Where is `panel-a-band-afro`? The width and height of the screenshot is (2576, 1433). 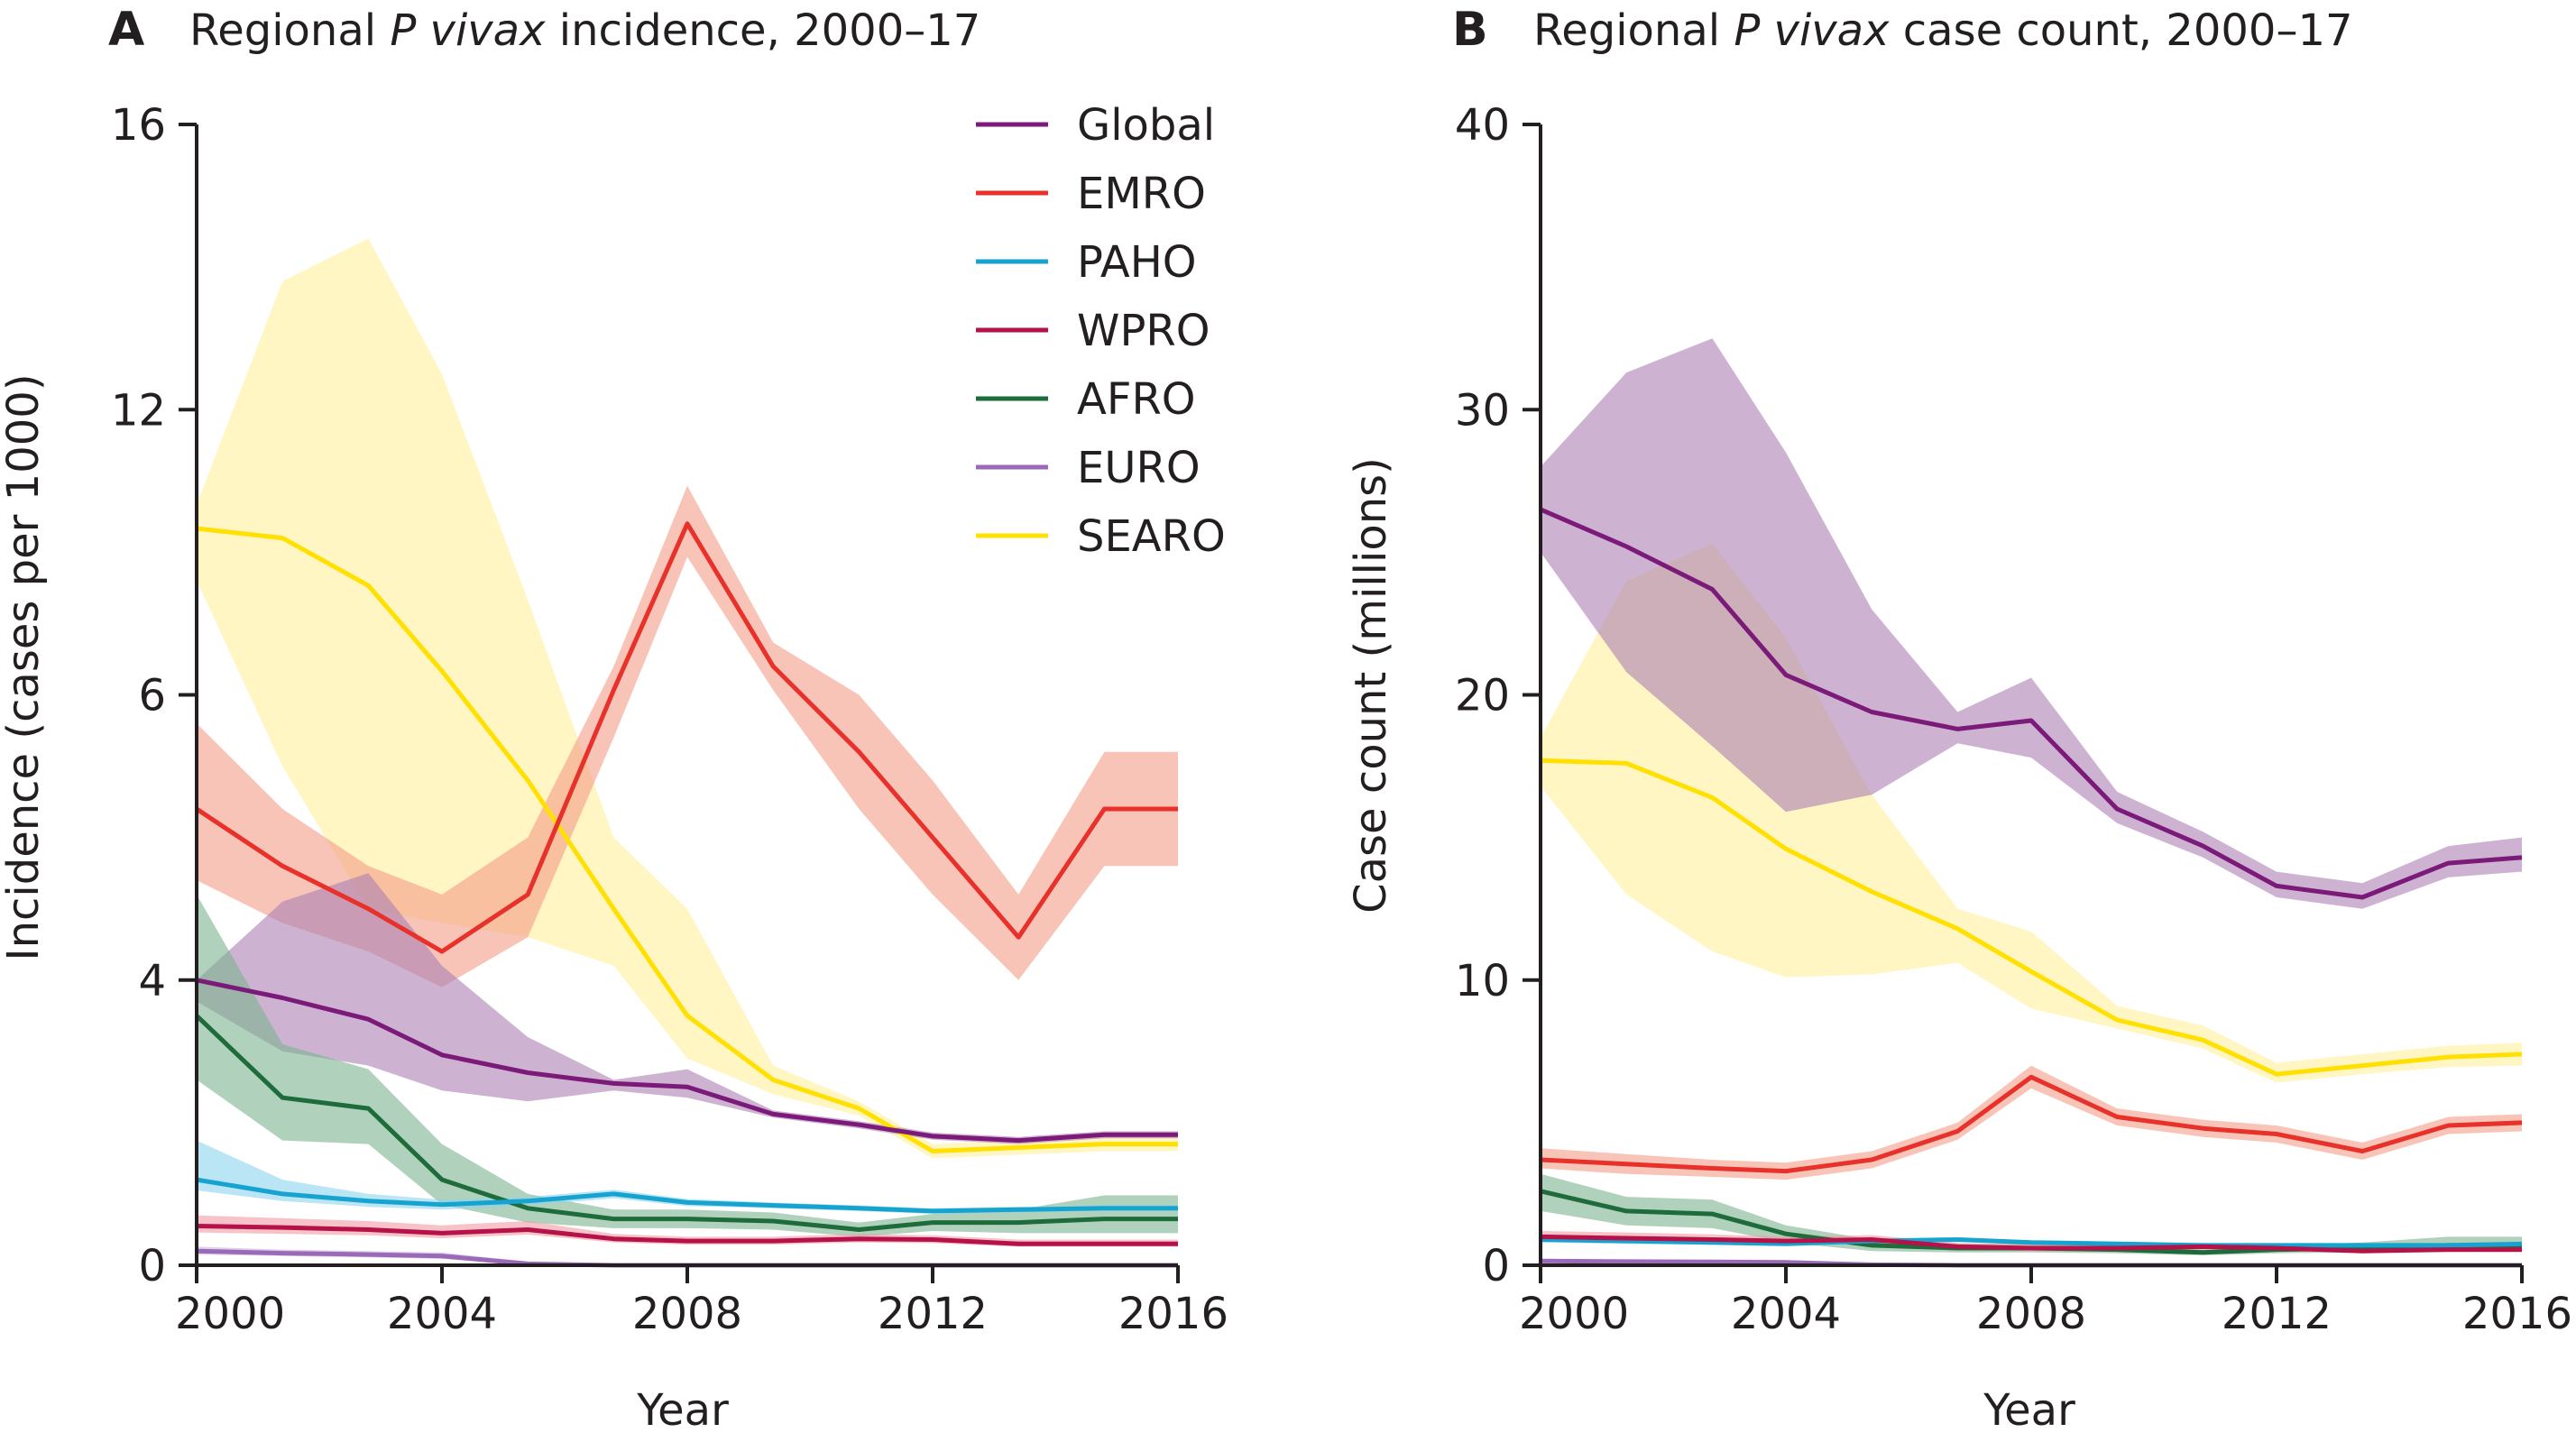
panel-a-band-afro is located at coordinates (687, 1065).